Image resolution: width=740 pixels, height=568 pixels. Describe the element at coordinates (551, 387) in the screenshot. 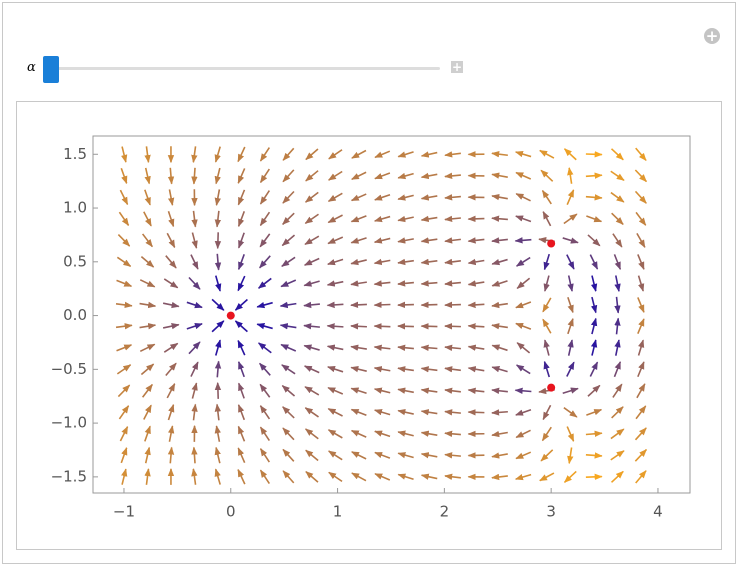

I see `equilibrium-point` at that location.